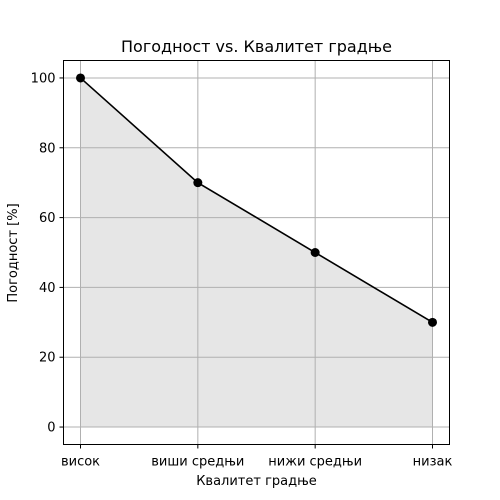  I want to click on y-tick-label: 80, so click(47, 148).